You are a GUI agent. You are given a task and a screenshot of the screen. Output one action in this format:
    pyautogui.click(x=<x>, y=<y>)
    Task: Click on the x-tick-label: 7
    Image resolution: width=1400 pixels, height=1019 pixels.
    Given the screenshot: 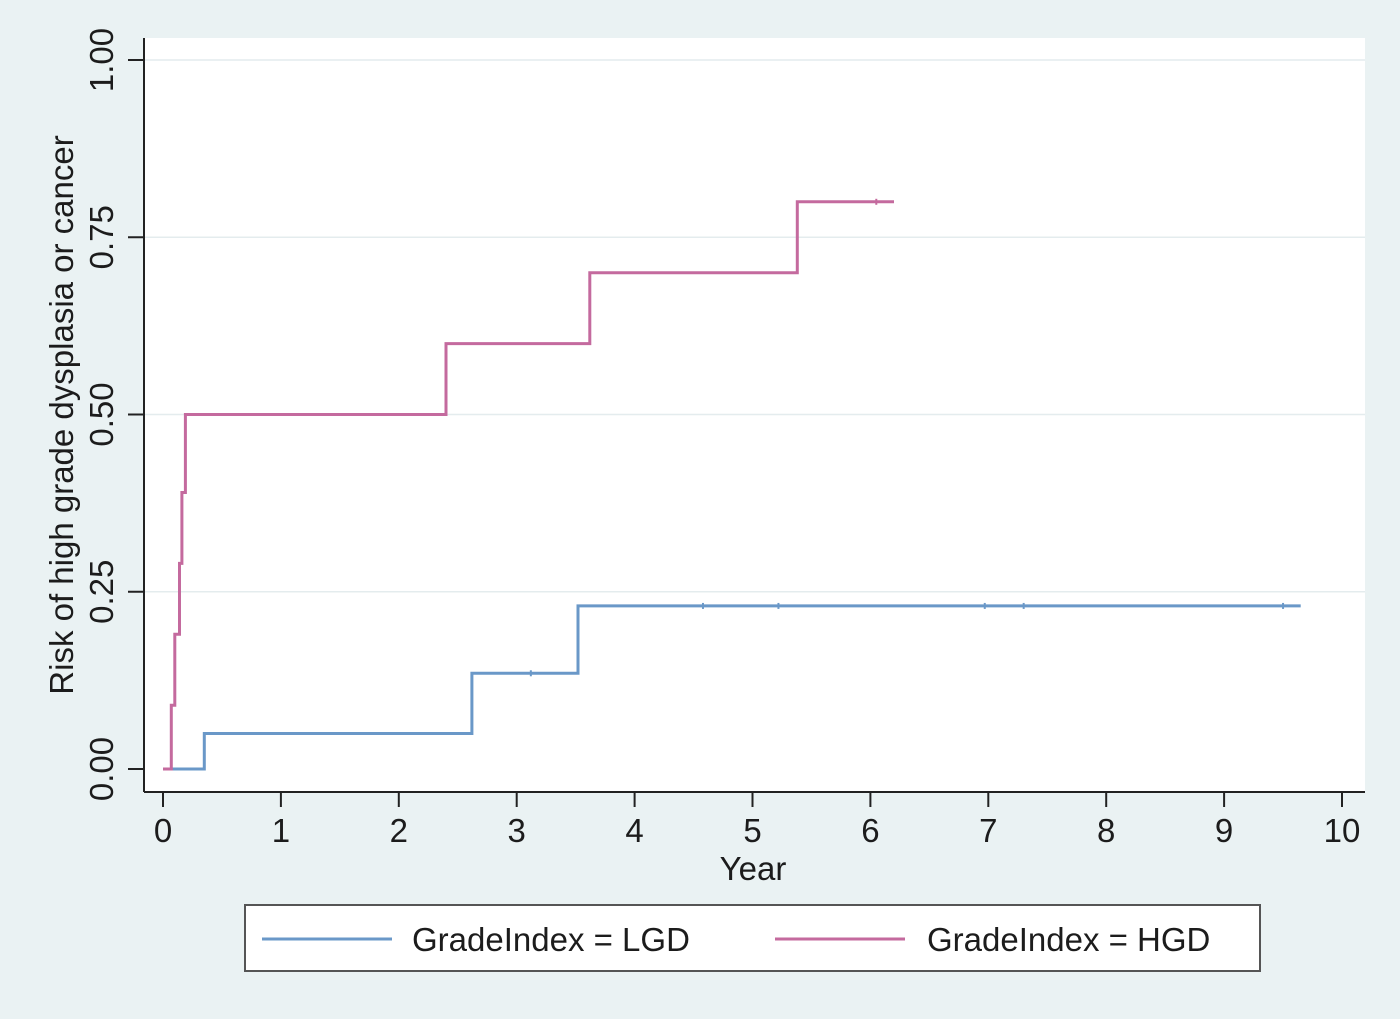 What is the action you would take?
    pyautogui.click(x=988, y=830)
    